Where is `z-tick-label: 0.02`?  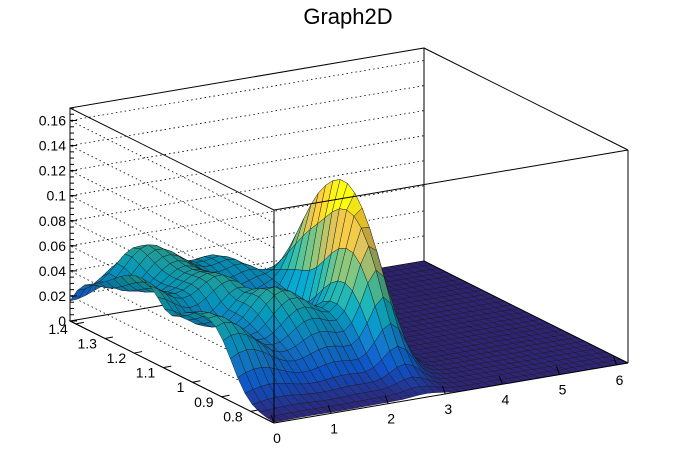
z-tick-label: 0.02 is located at coordinates (52, 296).